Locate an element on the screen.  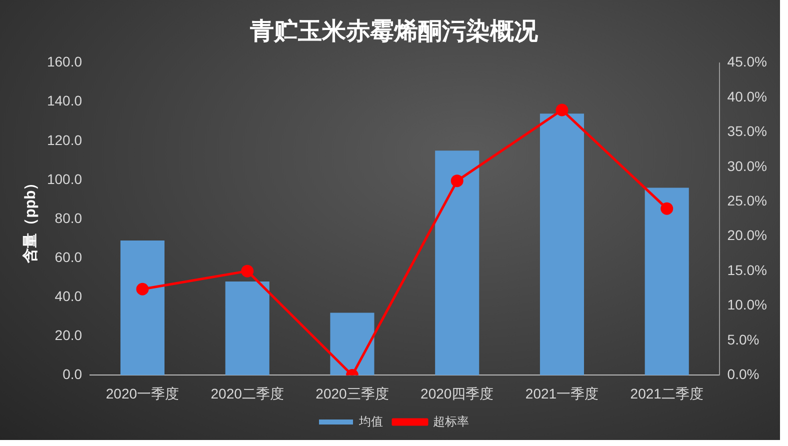
y-tick-label: 140.0 is located at coordinates (64, 100).